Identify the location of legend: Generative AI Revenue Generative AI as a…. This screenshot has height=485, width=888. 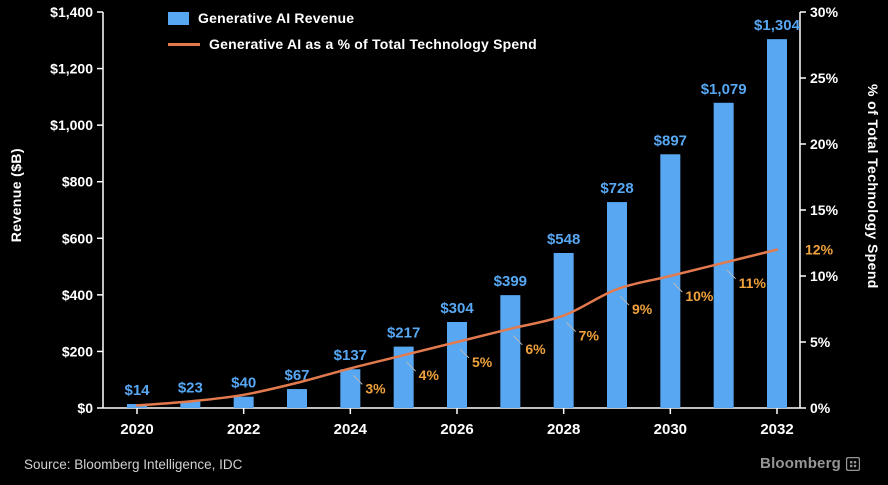
(352, 31).